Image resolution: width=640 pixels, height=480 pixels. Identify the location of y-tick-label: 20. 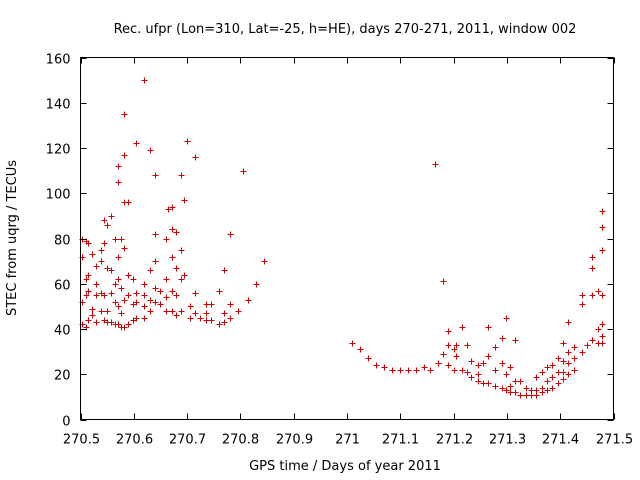
(62, 376).